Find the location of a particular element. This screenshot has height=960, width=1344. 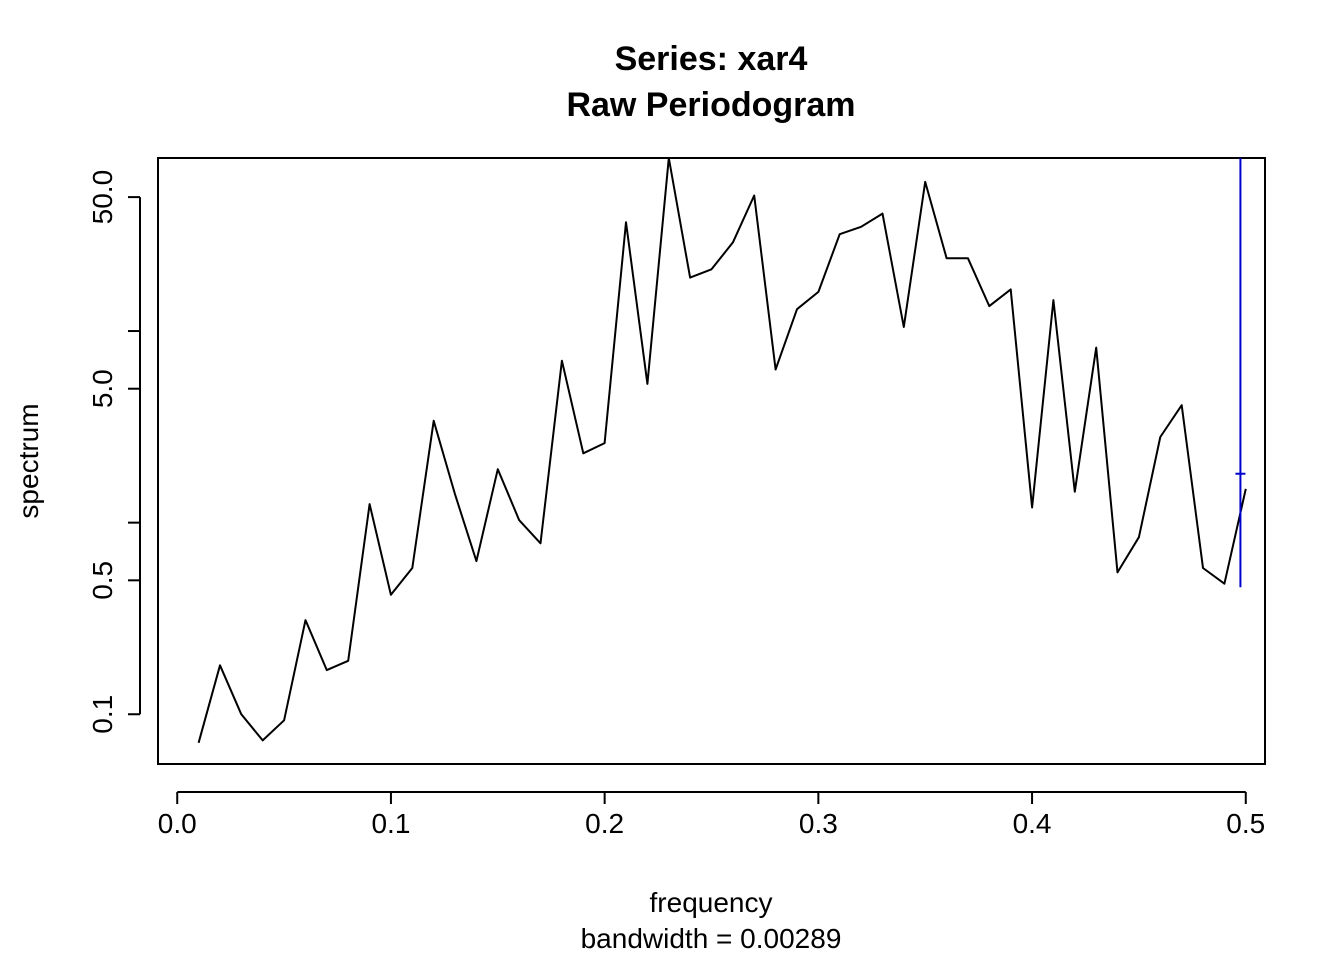

confidence-bar is located at coordinates (1240, 373).